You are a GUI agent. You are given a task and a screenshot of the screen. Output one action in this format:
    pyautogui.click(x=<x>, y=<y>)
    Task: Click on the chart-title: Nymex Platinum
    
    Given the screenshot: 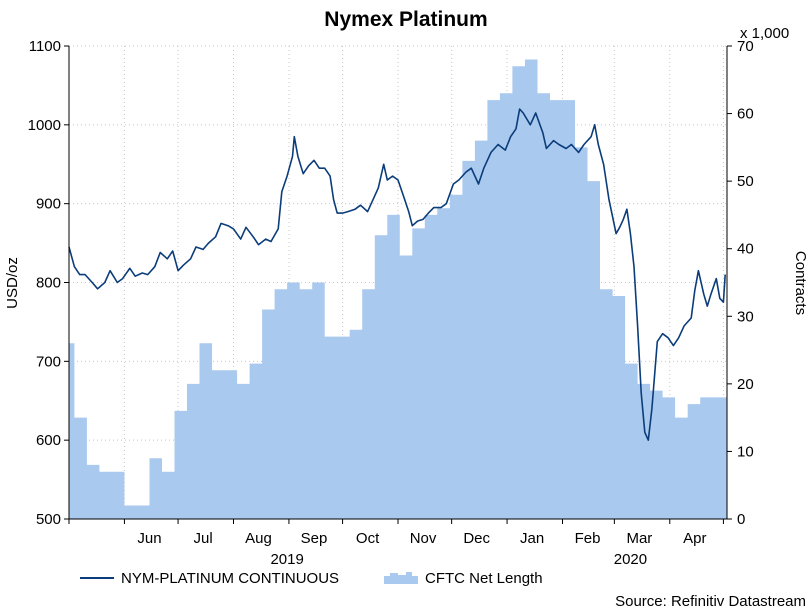 What is the action you would take?
    pyautogui.click(x=405, y=19)
    